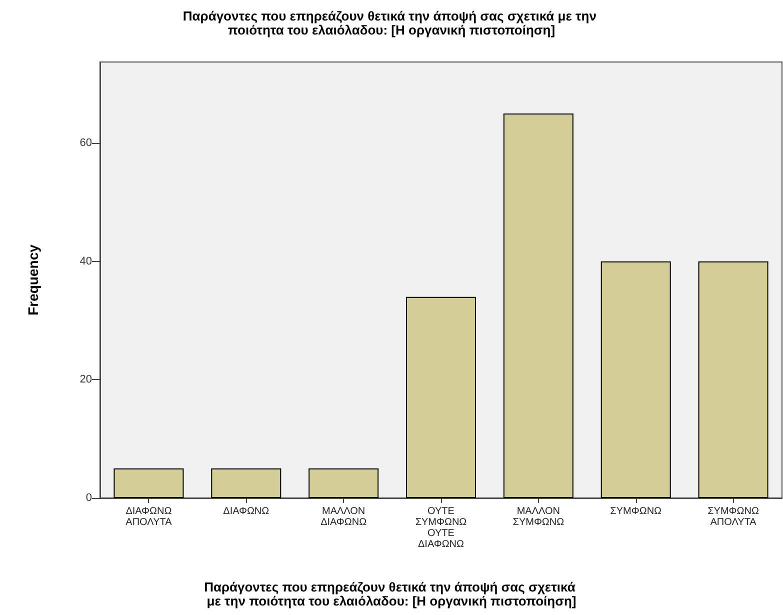  Describe the element at coordinates (344, 517) in the screenshot. I see `x-tick-label: ΜΑΛΛΟΝ ΔΙΑΦΩΝΩ` at that location.